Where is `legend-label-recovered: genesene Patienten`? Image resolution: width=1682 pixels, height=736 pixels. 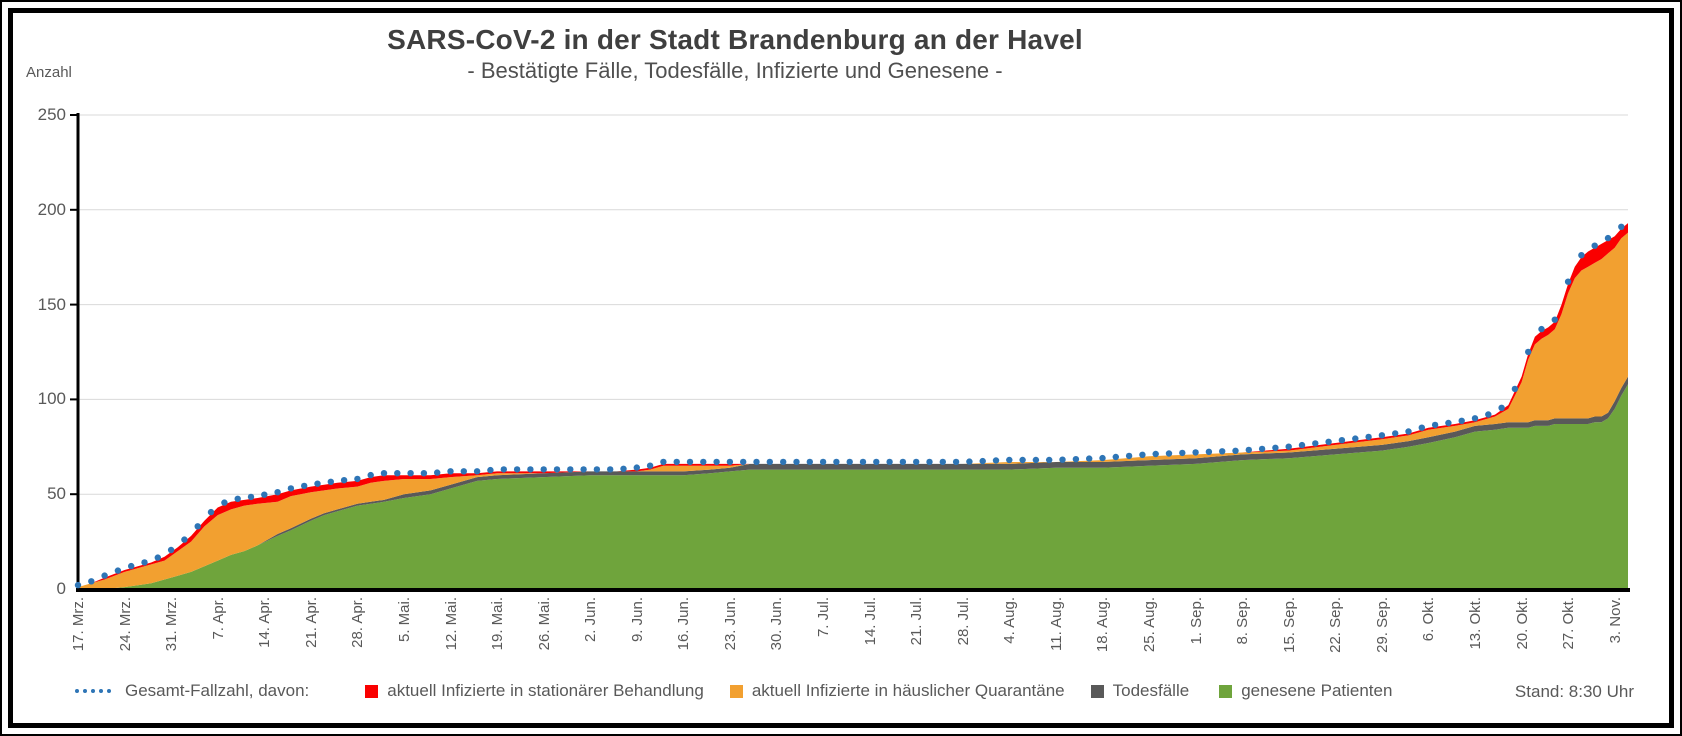
legend-label-recovered: genesene Patienten is located at coordinates (1317, 690).